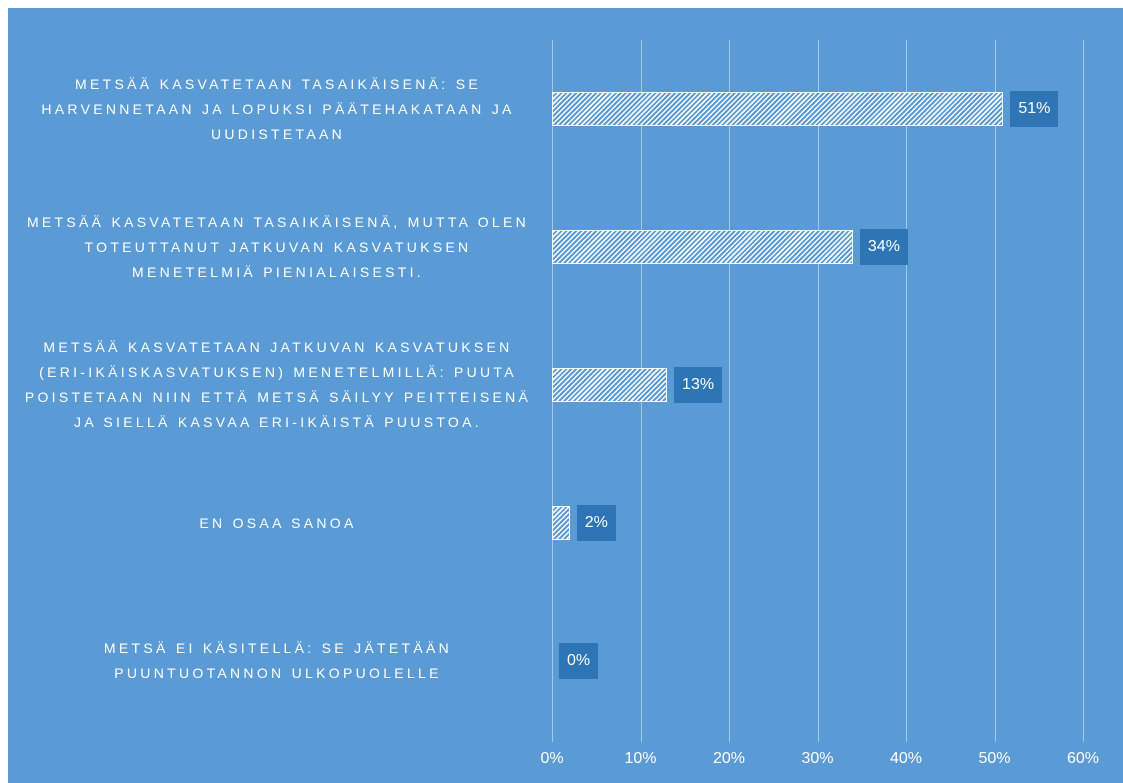 The height and width of the screenshot is (783, 1123). I want to click on data-label: 51%, so click(1034, 109).